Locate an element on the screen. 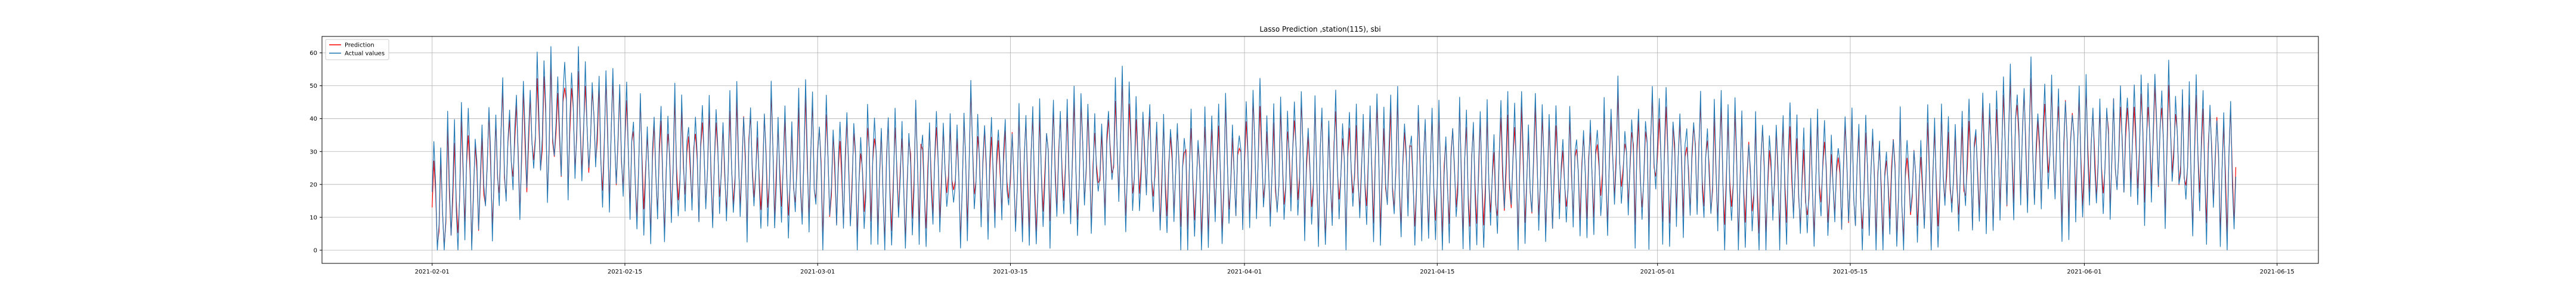 The width and height of the screenshot is (2576, 301). x-tick-label: 2021-05-15 is located at coordinates (1851, 272).